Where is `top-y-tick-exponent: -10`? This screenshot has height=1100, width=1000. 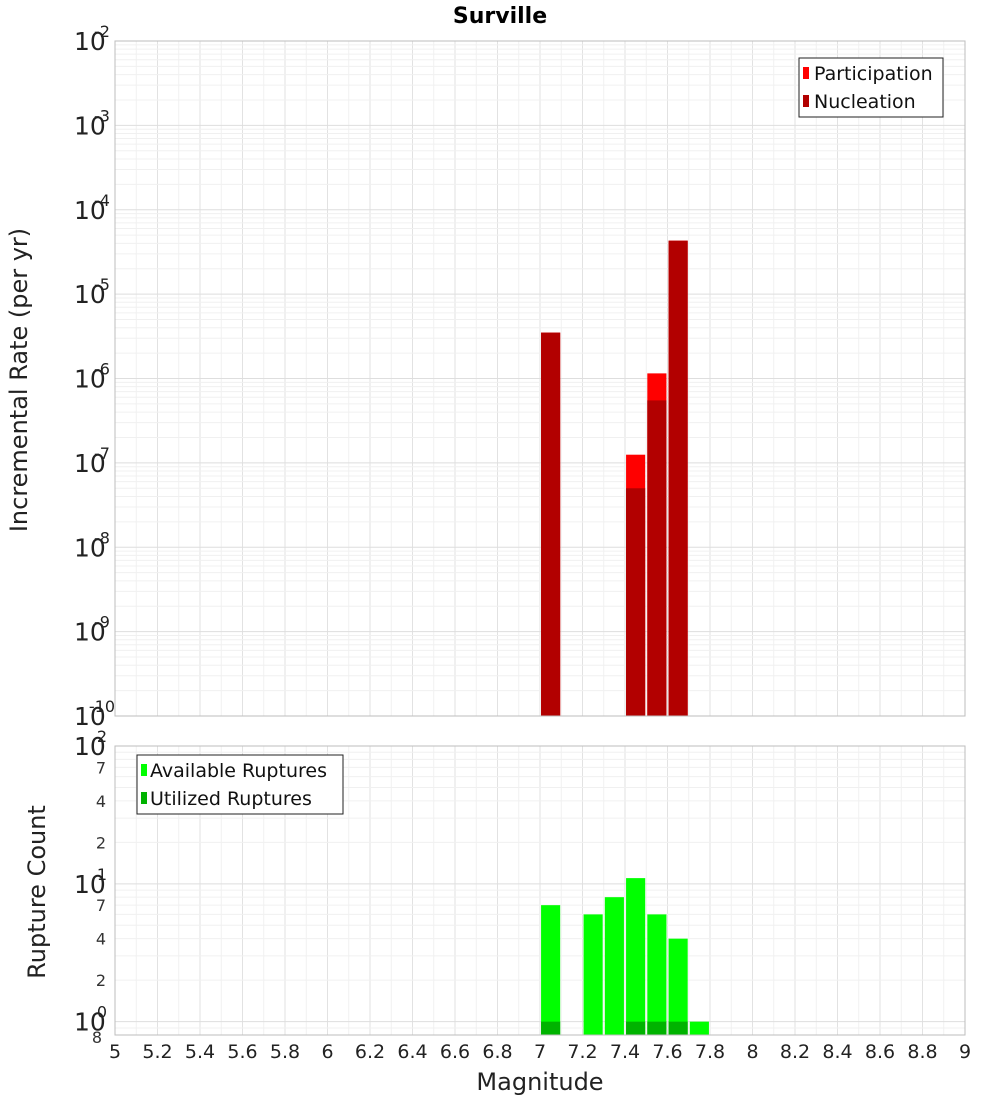
top-y-tick-exponent: -10 is located at coordinates (102, 706).